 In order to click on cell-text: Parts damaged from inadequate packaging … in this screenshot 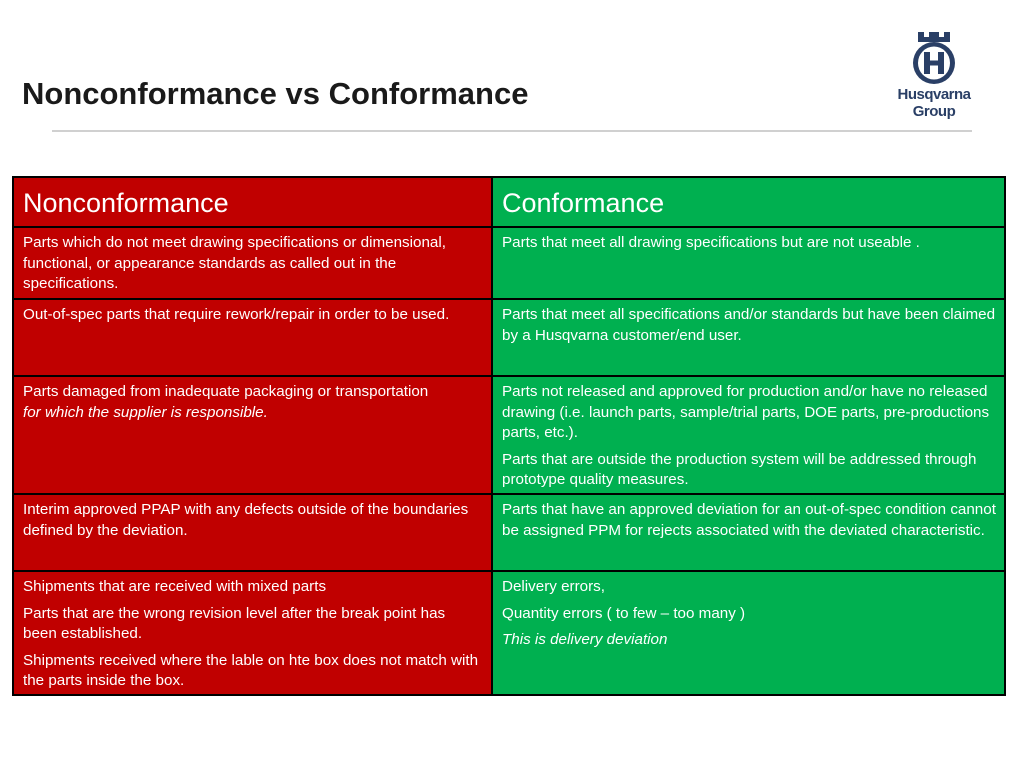, I will do `click(253, 402)`.